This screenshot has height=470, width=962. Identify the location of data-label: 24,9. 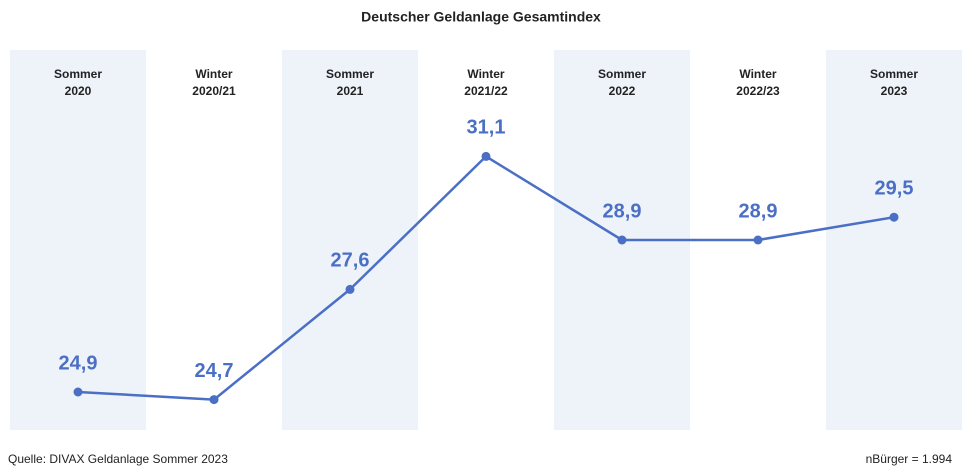
(78, 363).